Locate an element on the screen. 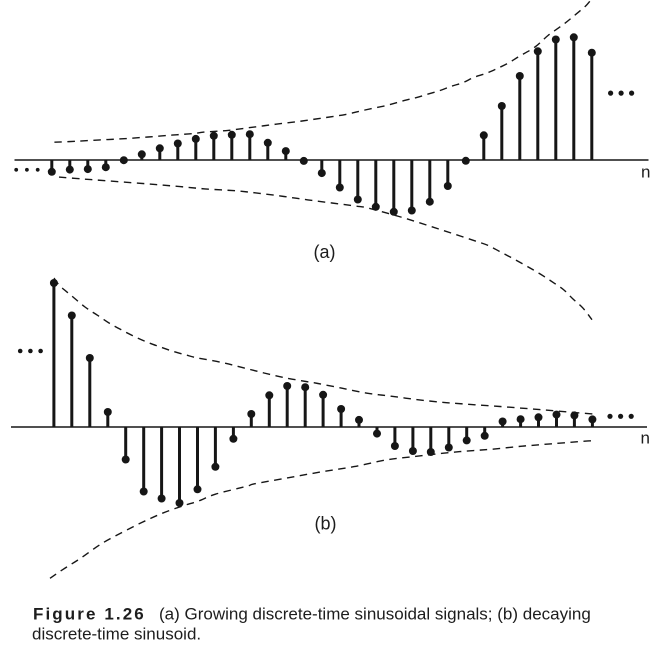 This screenshot has width=668, height=666. svg-text: Figure 1.26 is located at coordinates (89, 614).